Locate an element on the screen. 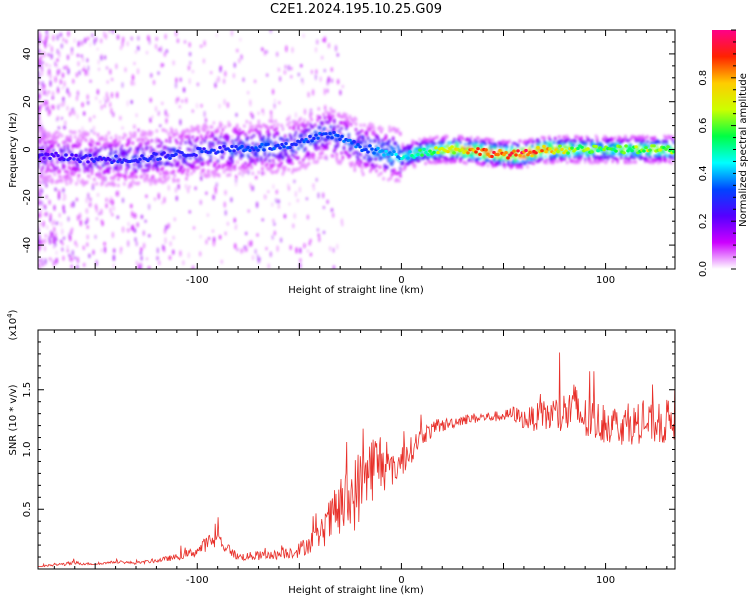  colorbar-gradient is located at coordinates (724, 149).